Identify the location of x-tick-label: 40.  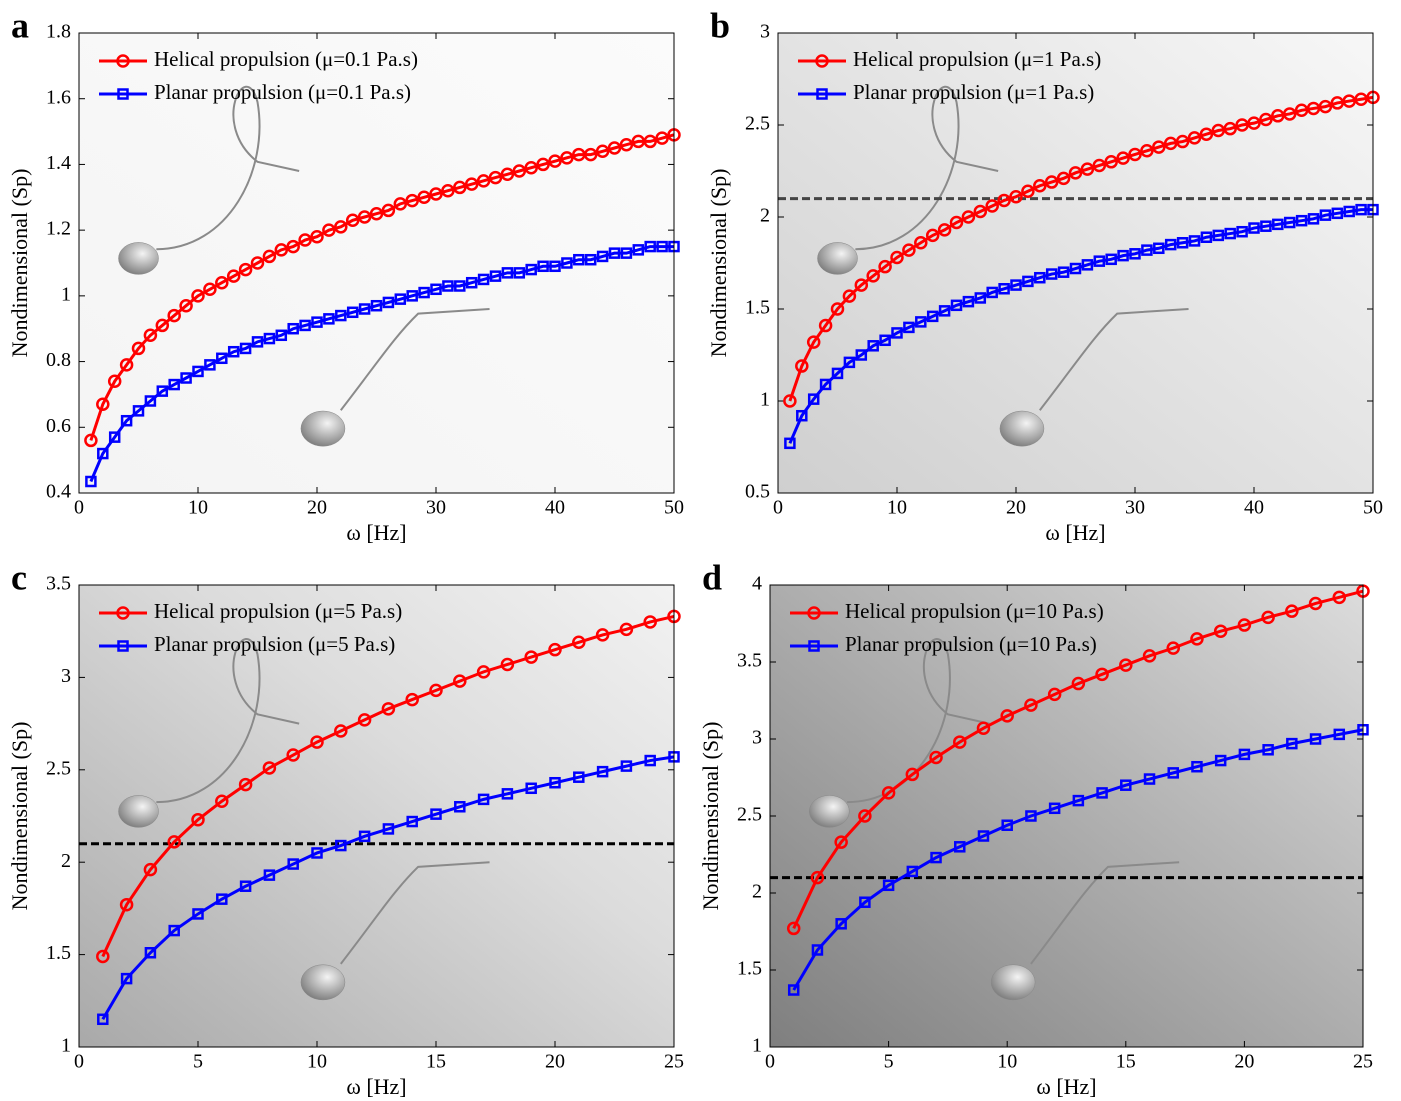
(1254, 508).